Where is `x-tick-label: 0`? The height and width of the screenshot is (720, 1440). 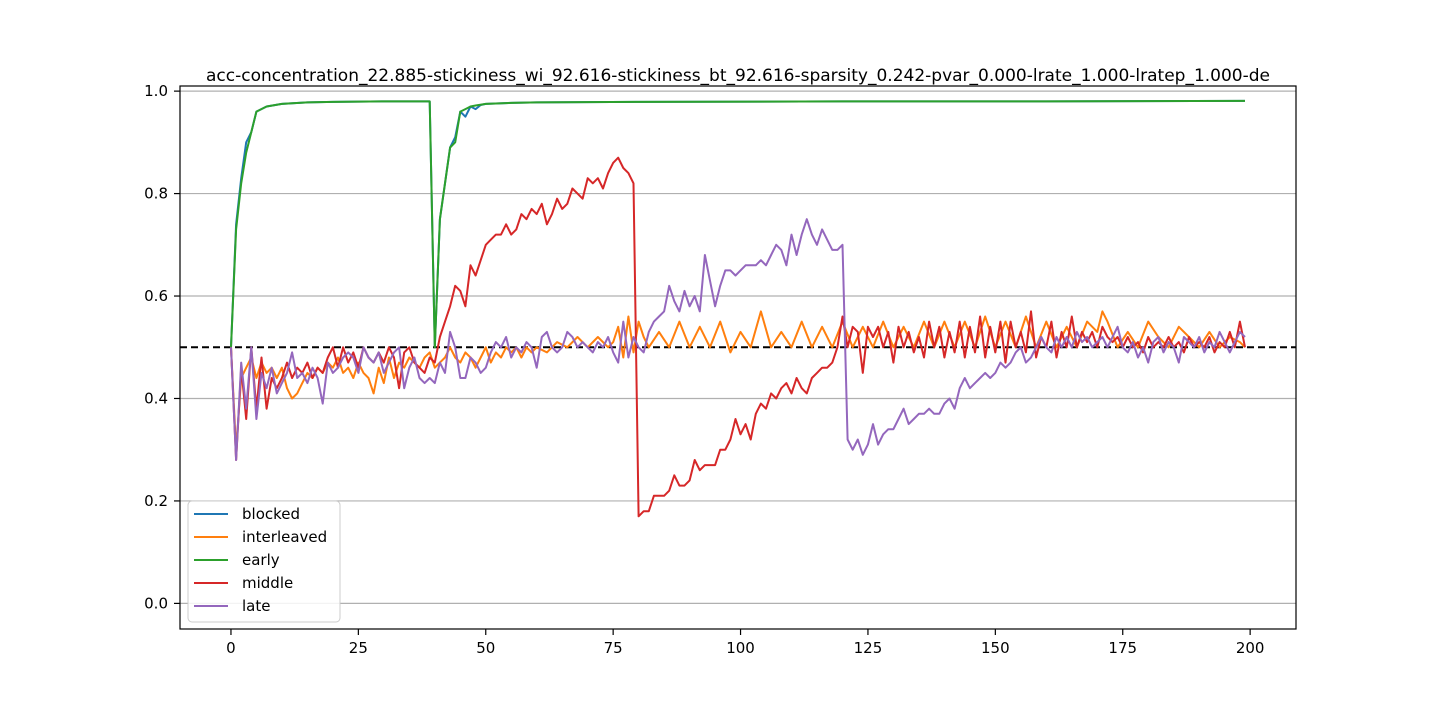 x-tick-label: 0 is located at coordinates (231, 648).